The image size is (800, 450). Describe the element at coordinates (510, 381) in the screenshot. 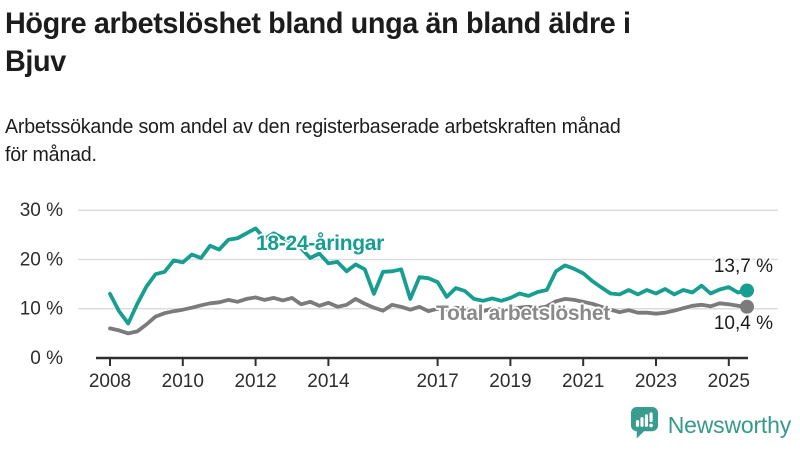

I see `x-axis-tick-label: 2019` at that location.